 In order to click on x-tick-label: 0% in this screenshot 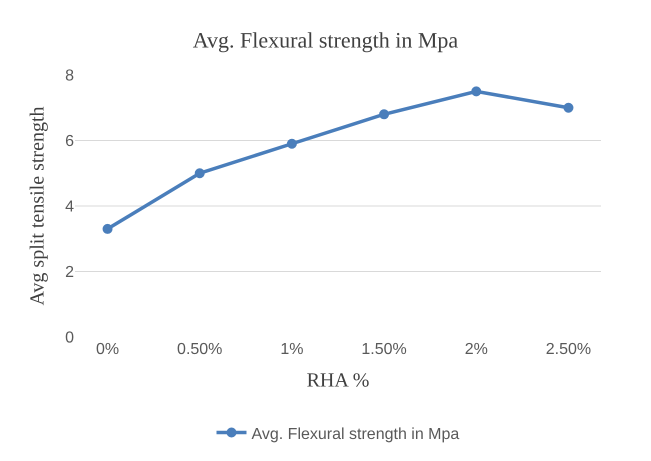, I will do `click(108, 349)`.